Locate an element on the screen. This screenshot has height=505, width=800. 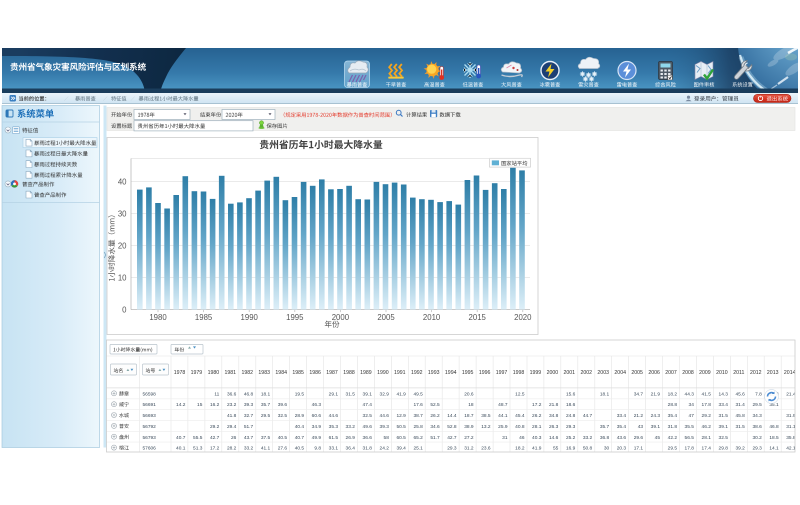
svg-text: 2015 is located at coordinates (478, 317).